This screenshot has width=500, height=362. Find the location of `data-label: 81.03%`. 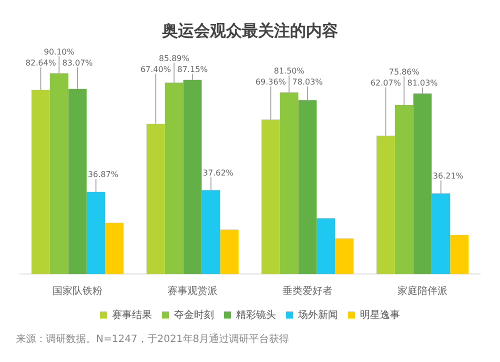

data-label: 81.03% is located at coordinates (422, 83).